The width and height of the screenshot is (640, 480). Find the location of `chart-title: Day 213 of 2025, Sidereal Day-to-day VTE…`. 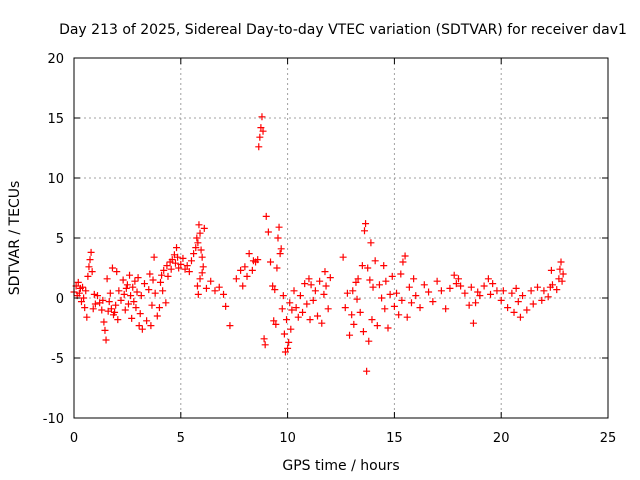

chart-title: Day 213 of 2025, Sidereal Day-to-day VTE… is located at coordinates (343, 30).